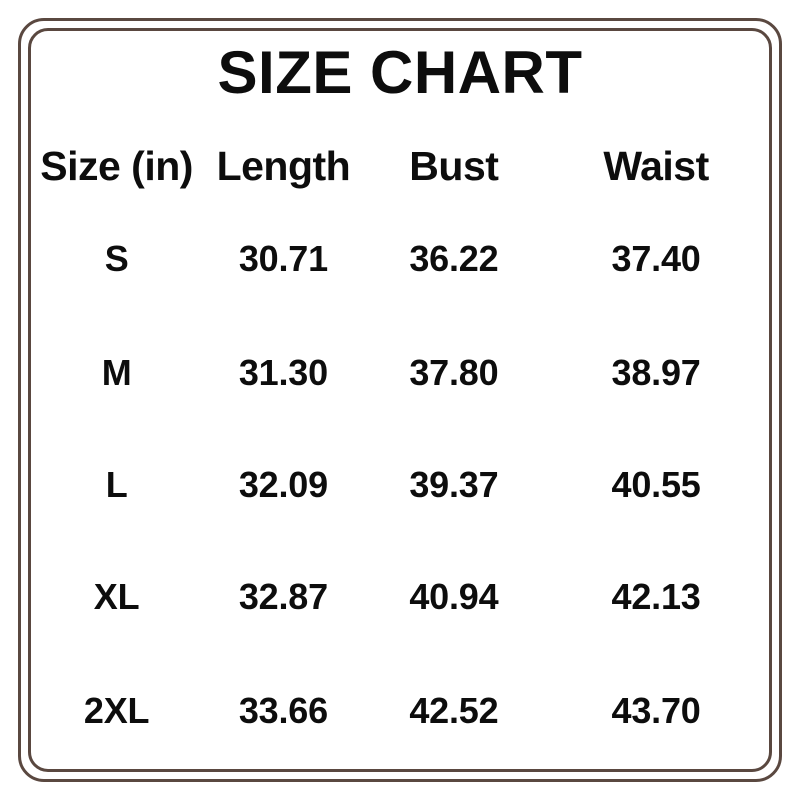 This screenshot has height=800, width=800. I want to click on cell-length: 33.66, so click(283, 711).